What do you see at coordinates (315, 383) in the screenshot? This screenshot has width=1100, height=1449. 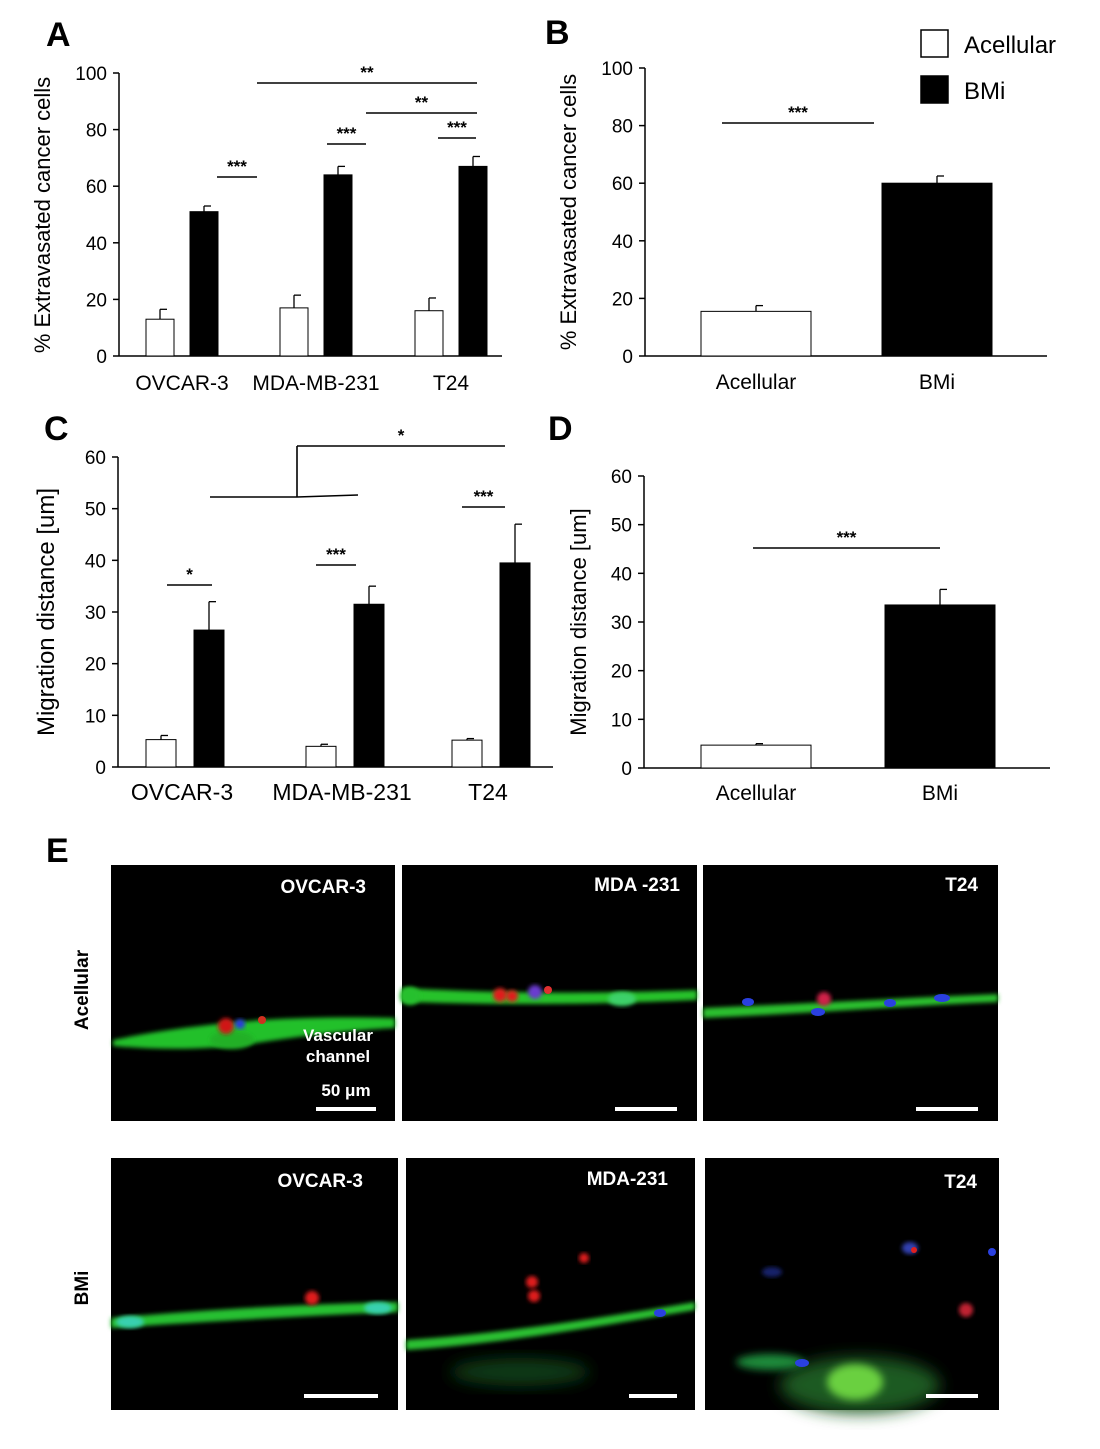 I see `x-category-label: MDA-MB-231` at bounding box center [315, 383].